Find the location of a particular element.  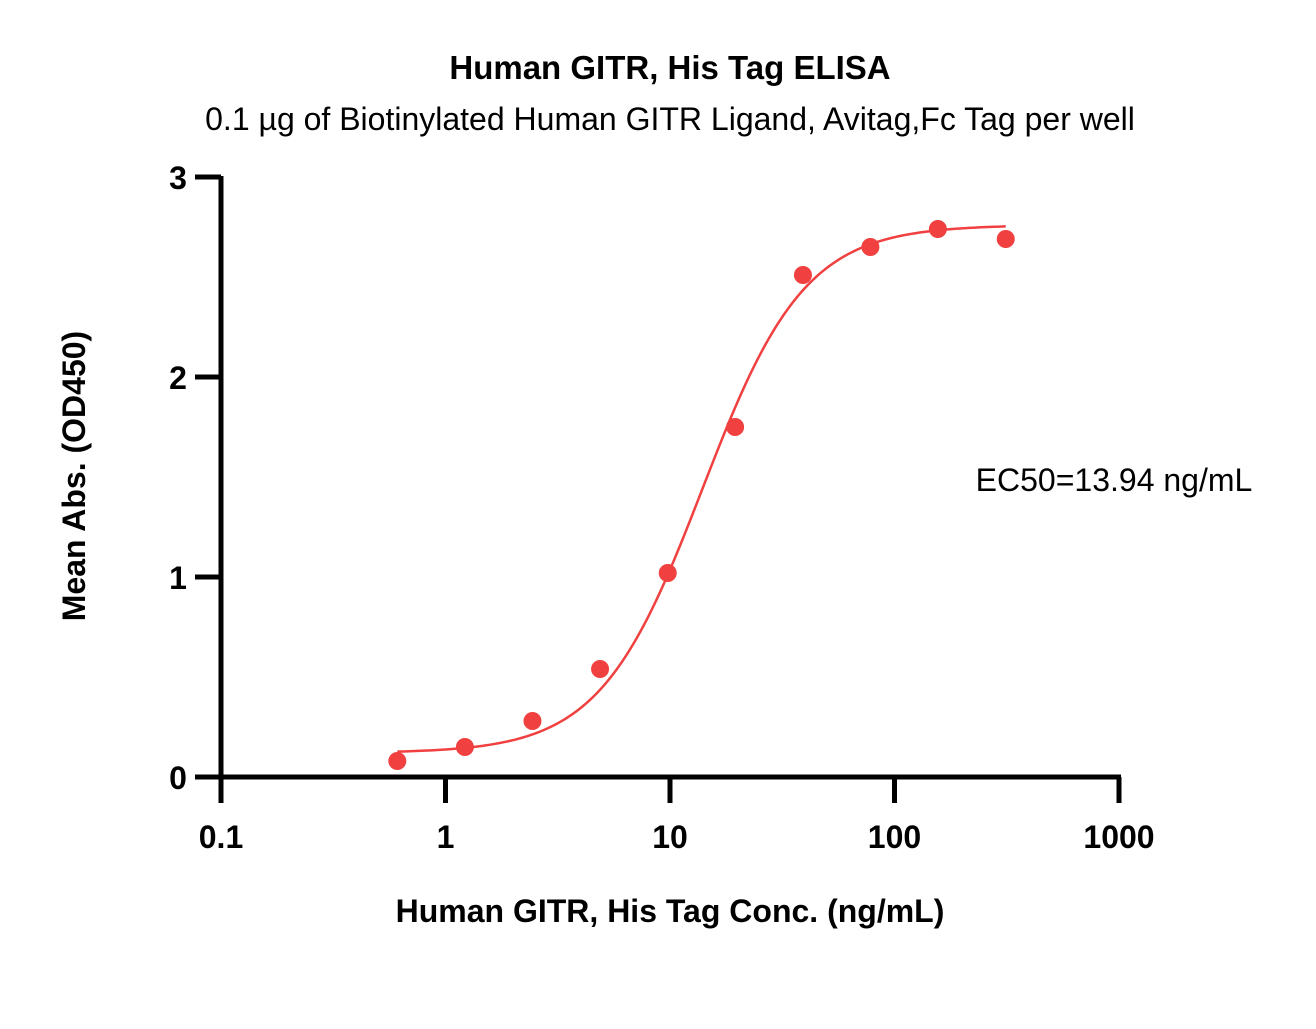

y-axis-label: Mean Abs. (OD450) is located at coordinates (74, 476).